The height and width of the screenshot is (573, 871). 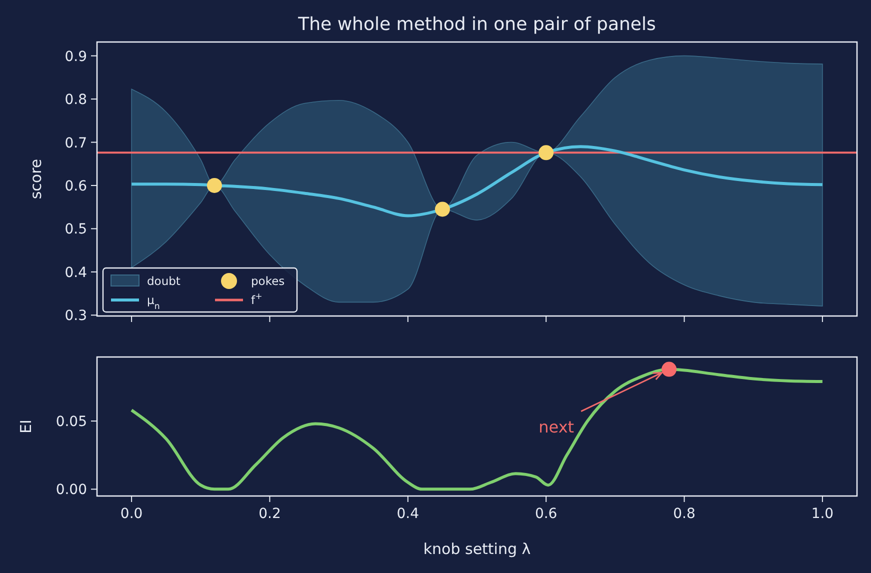 What do you see at coordinates (256, 299) in the screenshot?
I see `legend-label: f$^{+}$` at bounding box center [256, 299].